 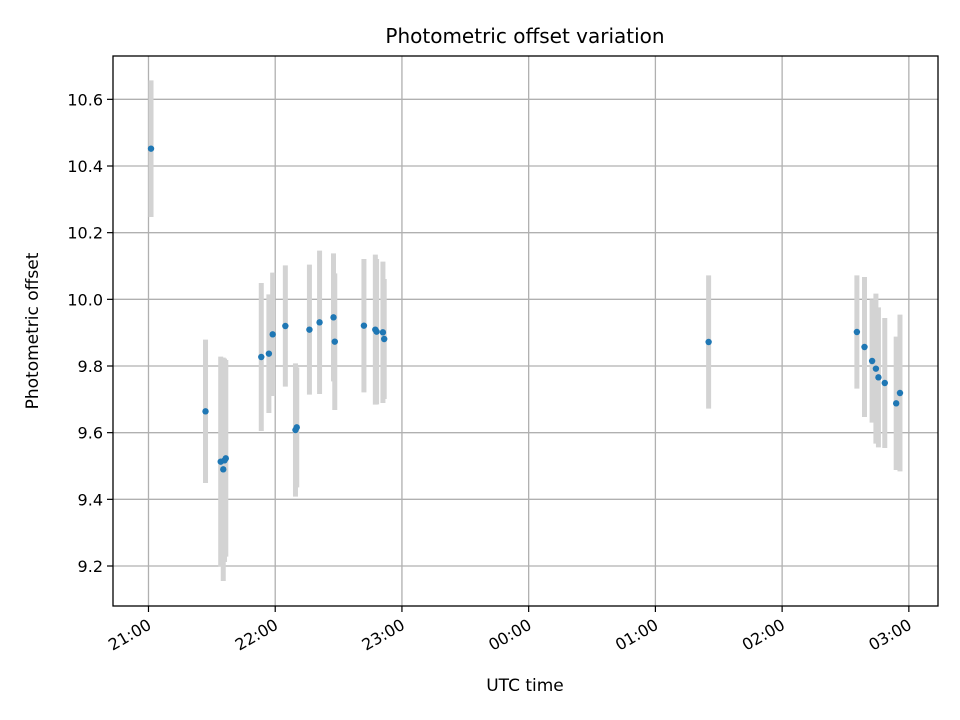 What do you see at coordinates (85, 166) in the screenshot?
I see `y-tick-label: 10.4` at bounding box center [85, 166].